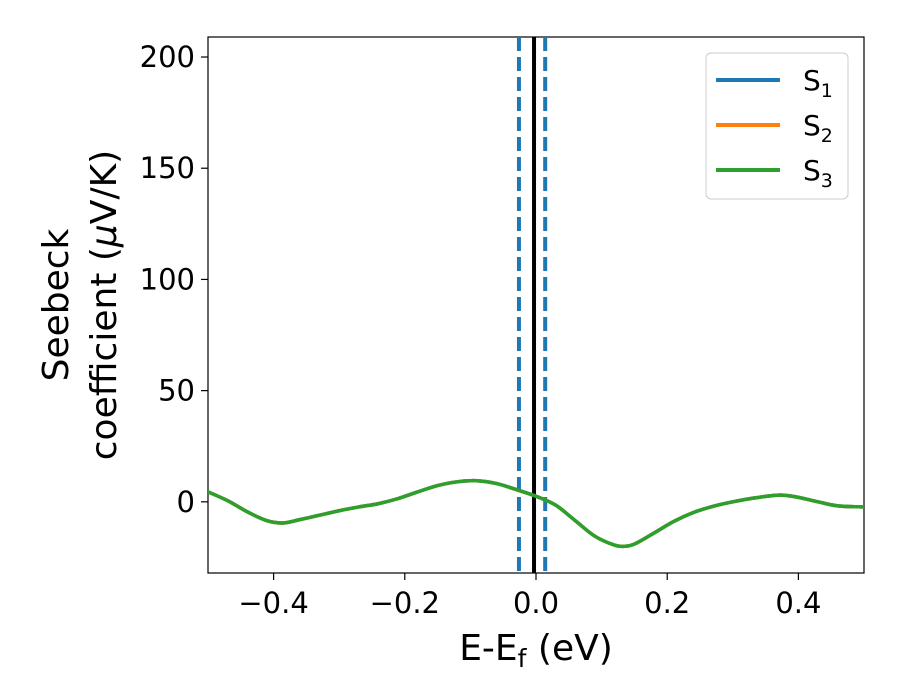 Image resolution: width=900 pixels, height=700 pixels. I want to click on vertical-lines, so click(532, 305).